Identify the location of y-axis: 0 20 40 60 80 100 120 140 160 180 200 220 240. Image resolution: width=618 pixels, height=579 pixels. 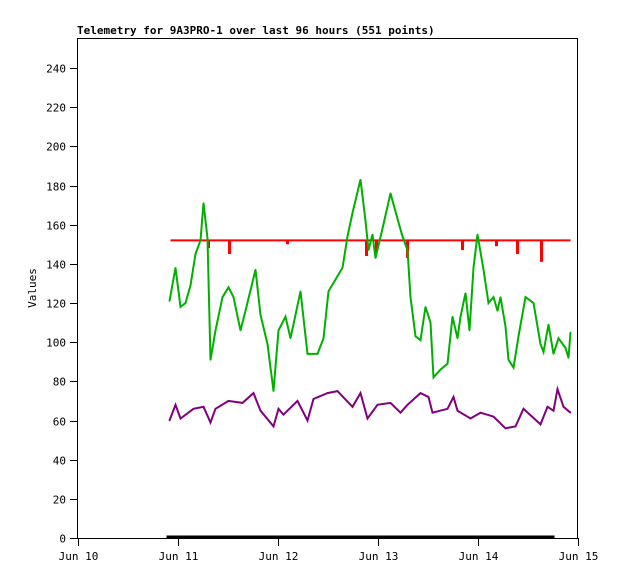
(61, 304).